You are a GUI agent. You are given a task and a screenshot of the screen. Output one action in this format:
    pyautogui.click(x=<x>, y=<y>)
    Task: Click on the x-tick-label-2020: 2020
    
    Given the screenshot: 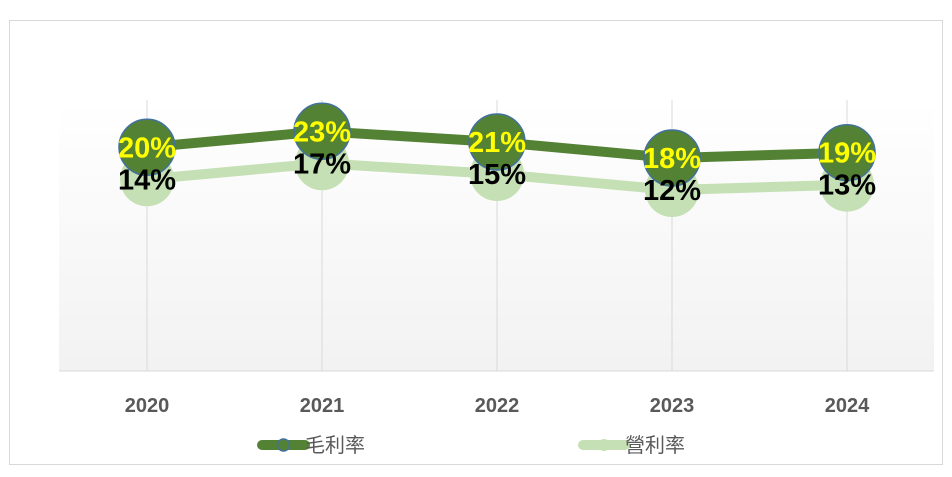 What is the action you would take?
    pyautogui.click(x=147, y=406)
    